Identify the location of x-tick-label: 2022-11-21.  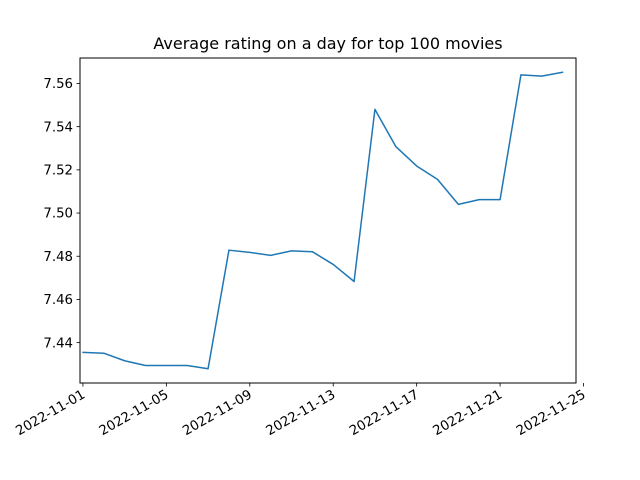
(468, 413).